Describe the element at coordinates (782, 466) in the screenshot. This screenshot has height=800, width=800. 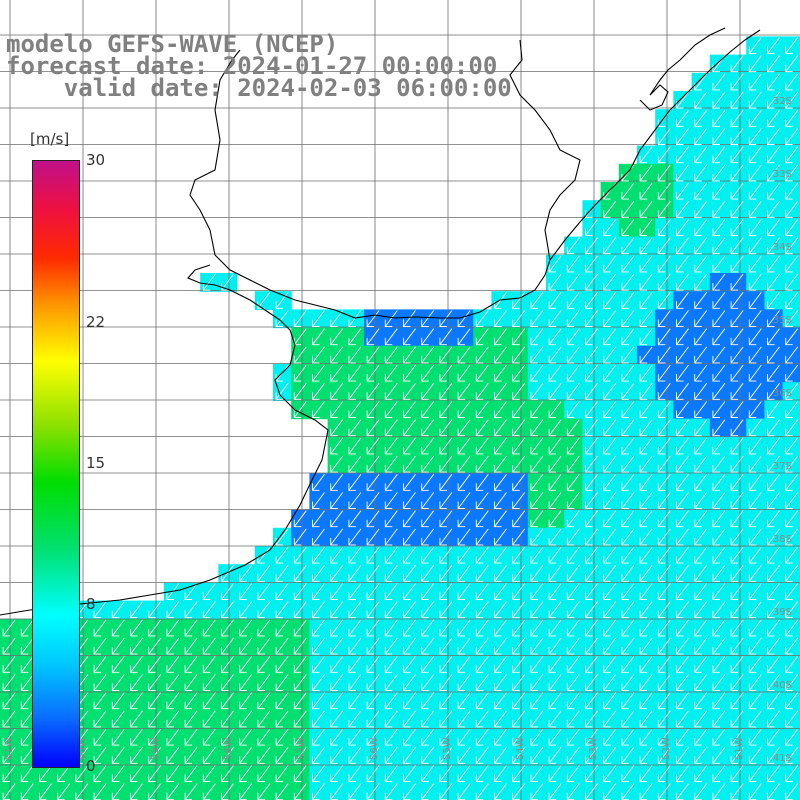
I see `lat-label: 37S` at that location.